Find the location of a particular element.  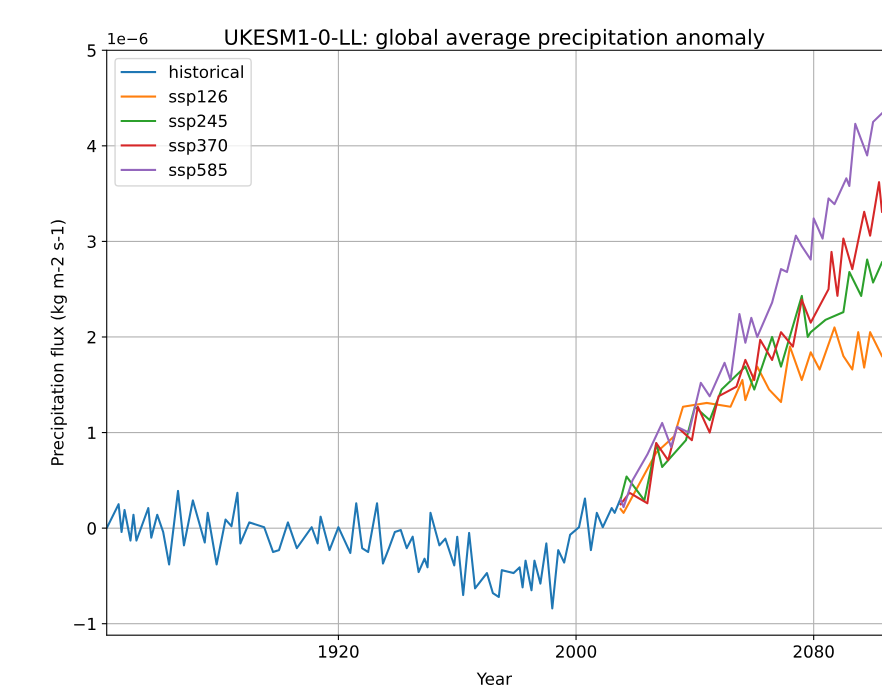

y-tick-label: 4 is located at coordinates (91, 146).